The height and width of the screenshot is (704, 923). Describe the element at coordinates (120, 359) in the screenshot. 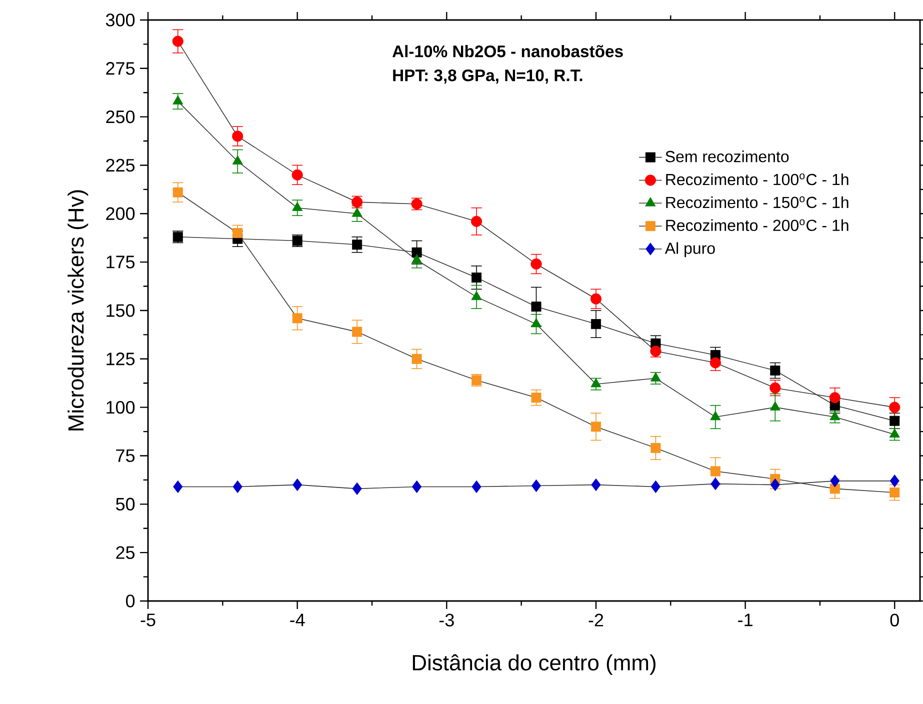

I see `y-tick-label: 125` at that location.